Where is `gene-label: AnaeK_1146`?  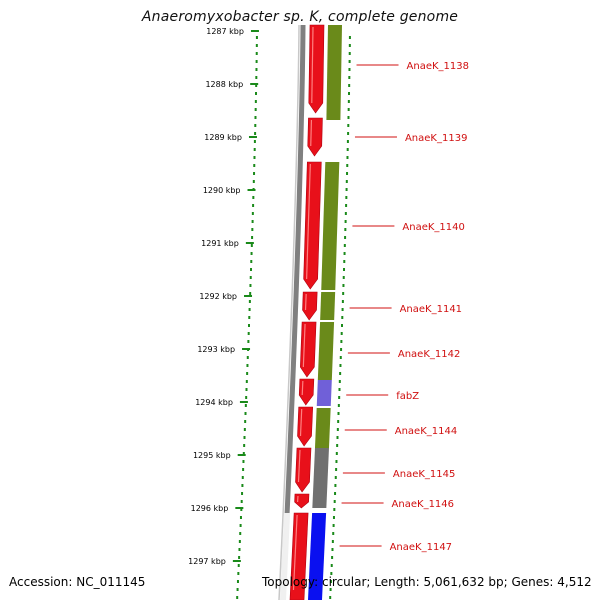
gene-label: AnaeK_1146 is located at coordinates (423, 504).